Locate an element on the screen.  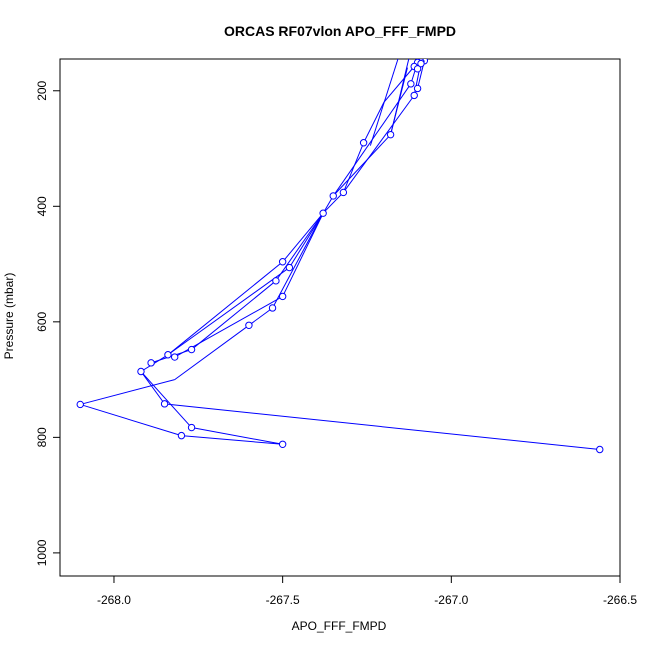
x-tick-label: -268.0 is located at coordinates (114, 600).